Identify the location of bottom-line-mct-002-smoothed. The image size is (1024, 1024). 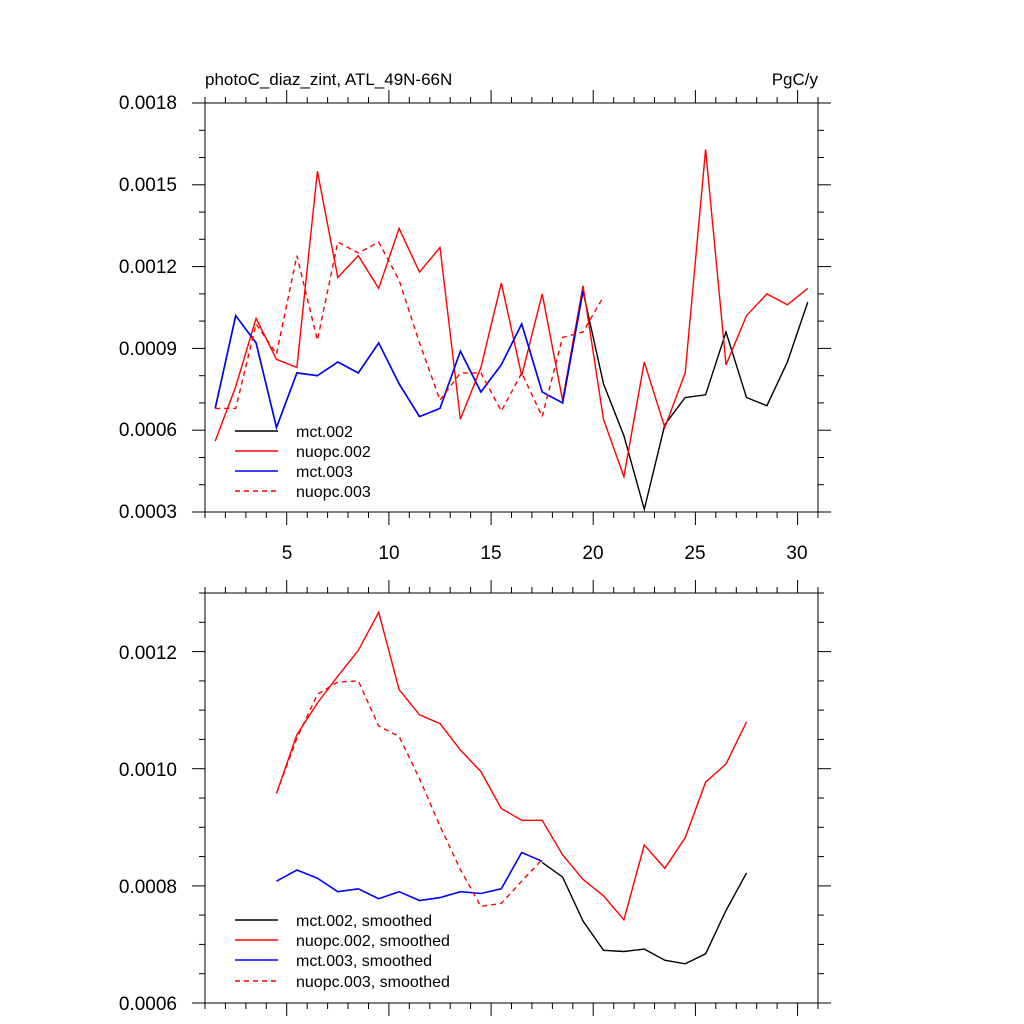
(644, 913).